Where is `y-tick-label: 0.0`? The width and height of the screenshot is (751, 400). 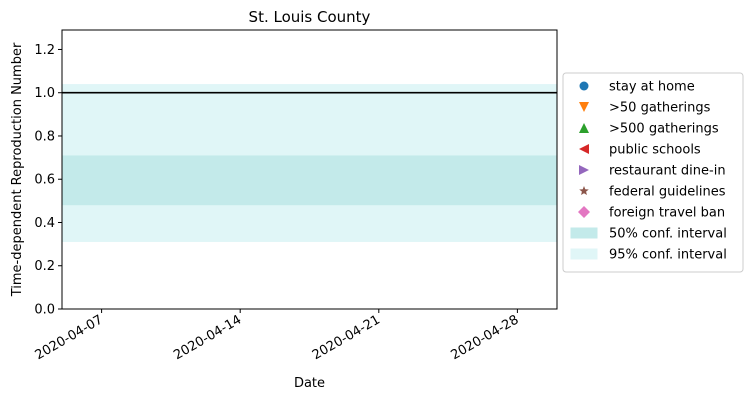
y-tick-label: 0.0 is located at coordinates (44, 310).